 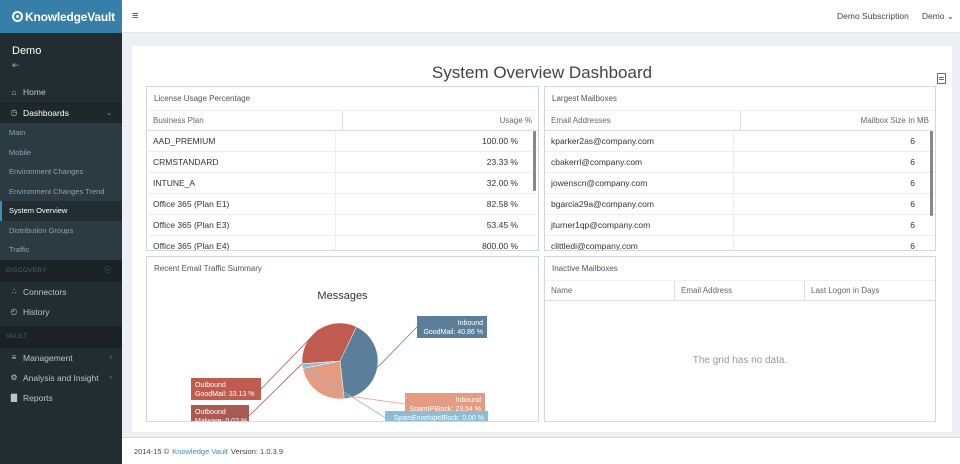 What do you see at coordinates (500, 245) in the screenshot?
I see `cell-usage: 800.00 %` at bounding box center [500, 245].